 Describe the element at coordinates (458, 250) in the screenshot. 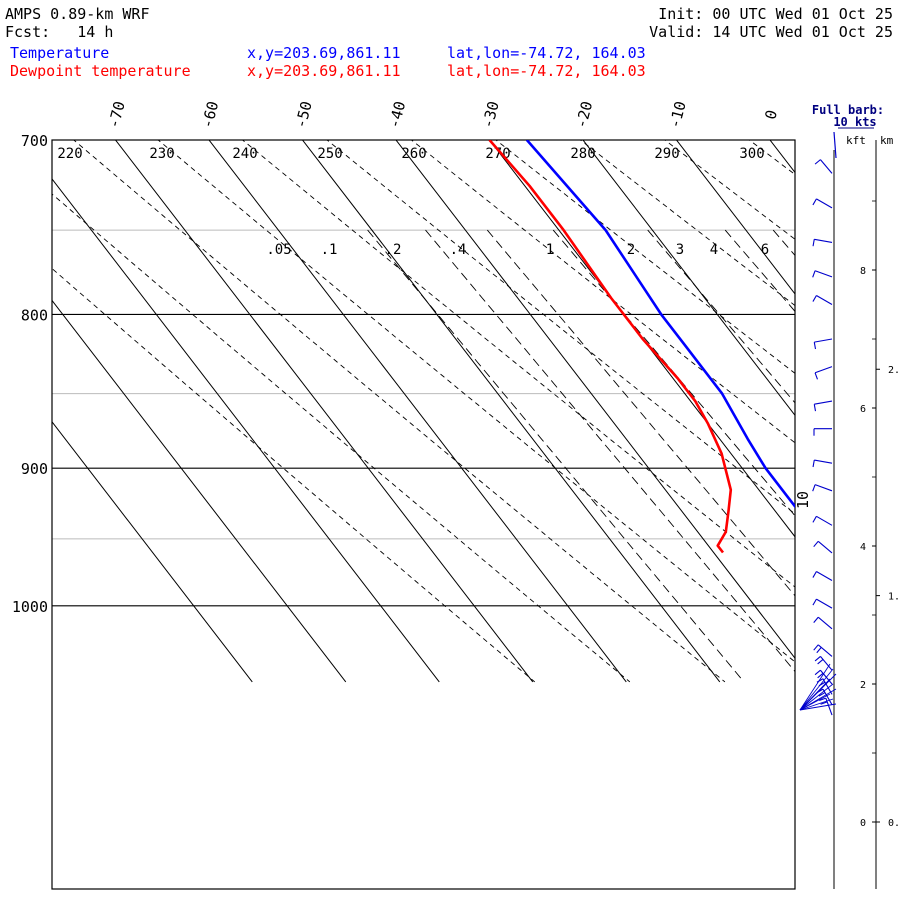

I see `mixing-ratio-label-3: .4` at that location.